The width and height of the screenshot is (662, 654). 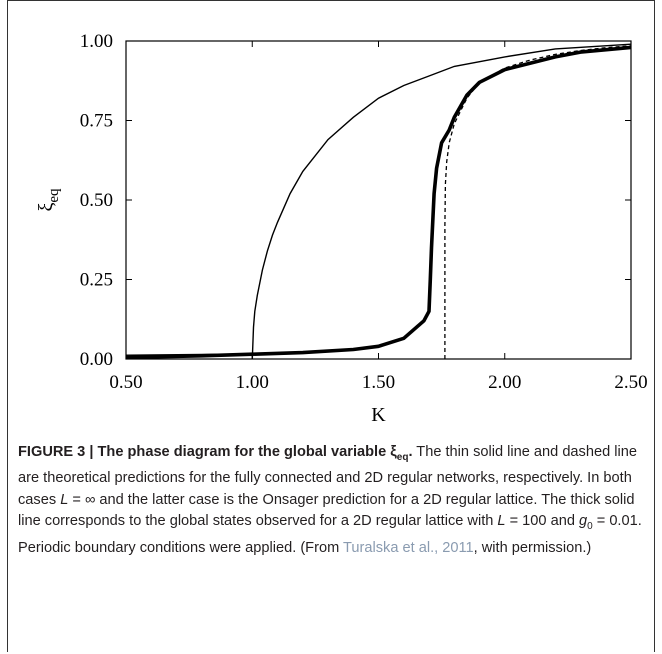 What do you see at coordinates (378, 382) in the screenshot?
I see `x-tick-label: 1.50` at bounding box center [378, 382].